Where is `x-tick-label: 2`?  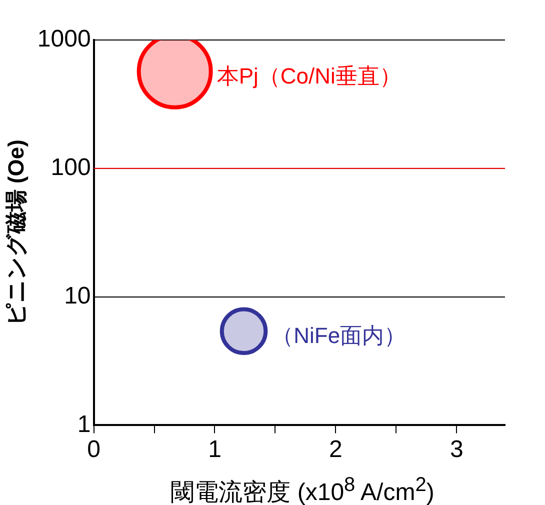
x-tick-label: 2 is located at coordinates (335, 450).